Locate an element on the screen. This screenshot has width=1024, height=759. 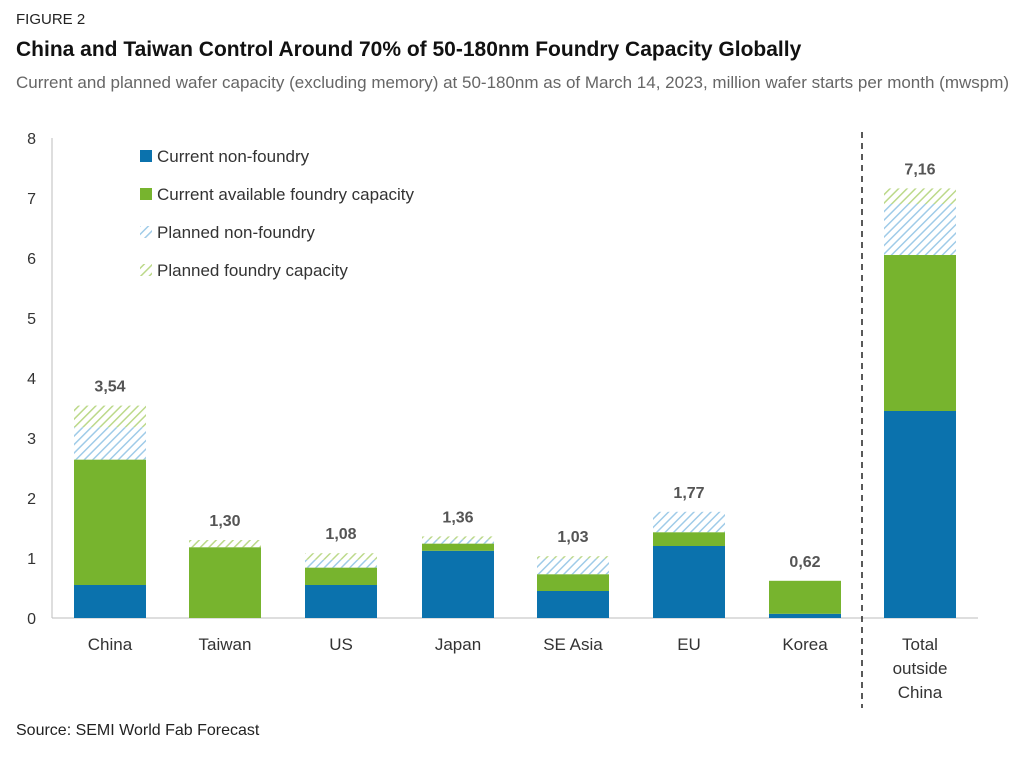
bar-total-label: 7,16 is located at coordinates (919, 169).